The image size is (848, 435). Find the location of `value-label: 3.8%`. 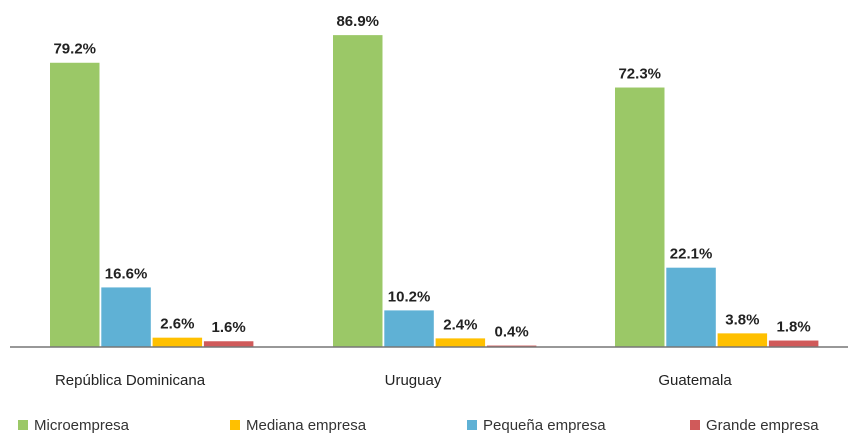

value-label: 3.8% is located at coordinates (742, 319).